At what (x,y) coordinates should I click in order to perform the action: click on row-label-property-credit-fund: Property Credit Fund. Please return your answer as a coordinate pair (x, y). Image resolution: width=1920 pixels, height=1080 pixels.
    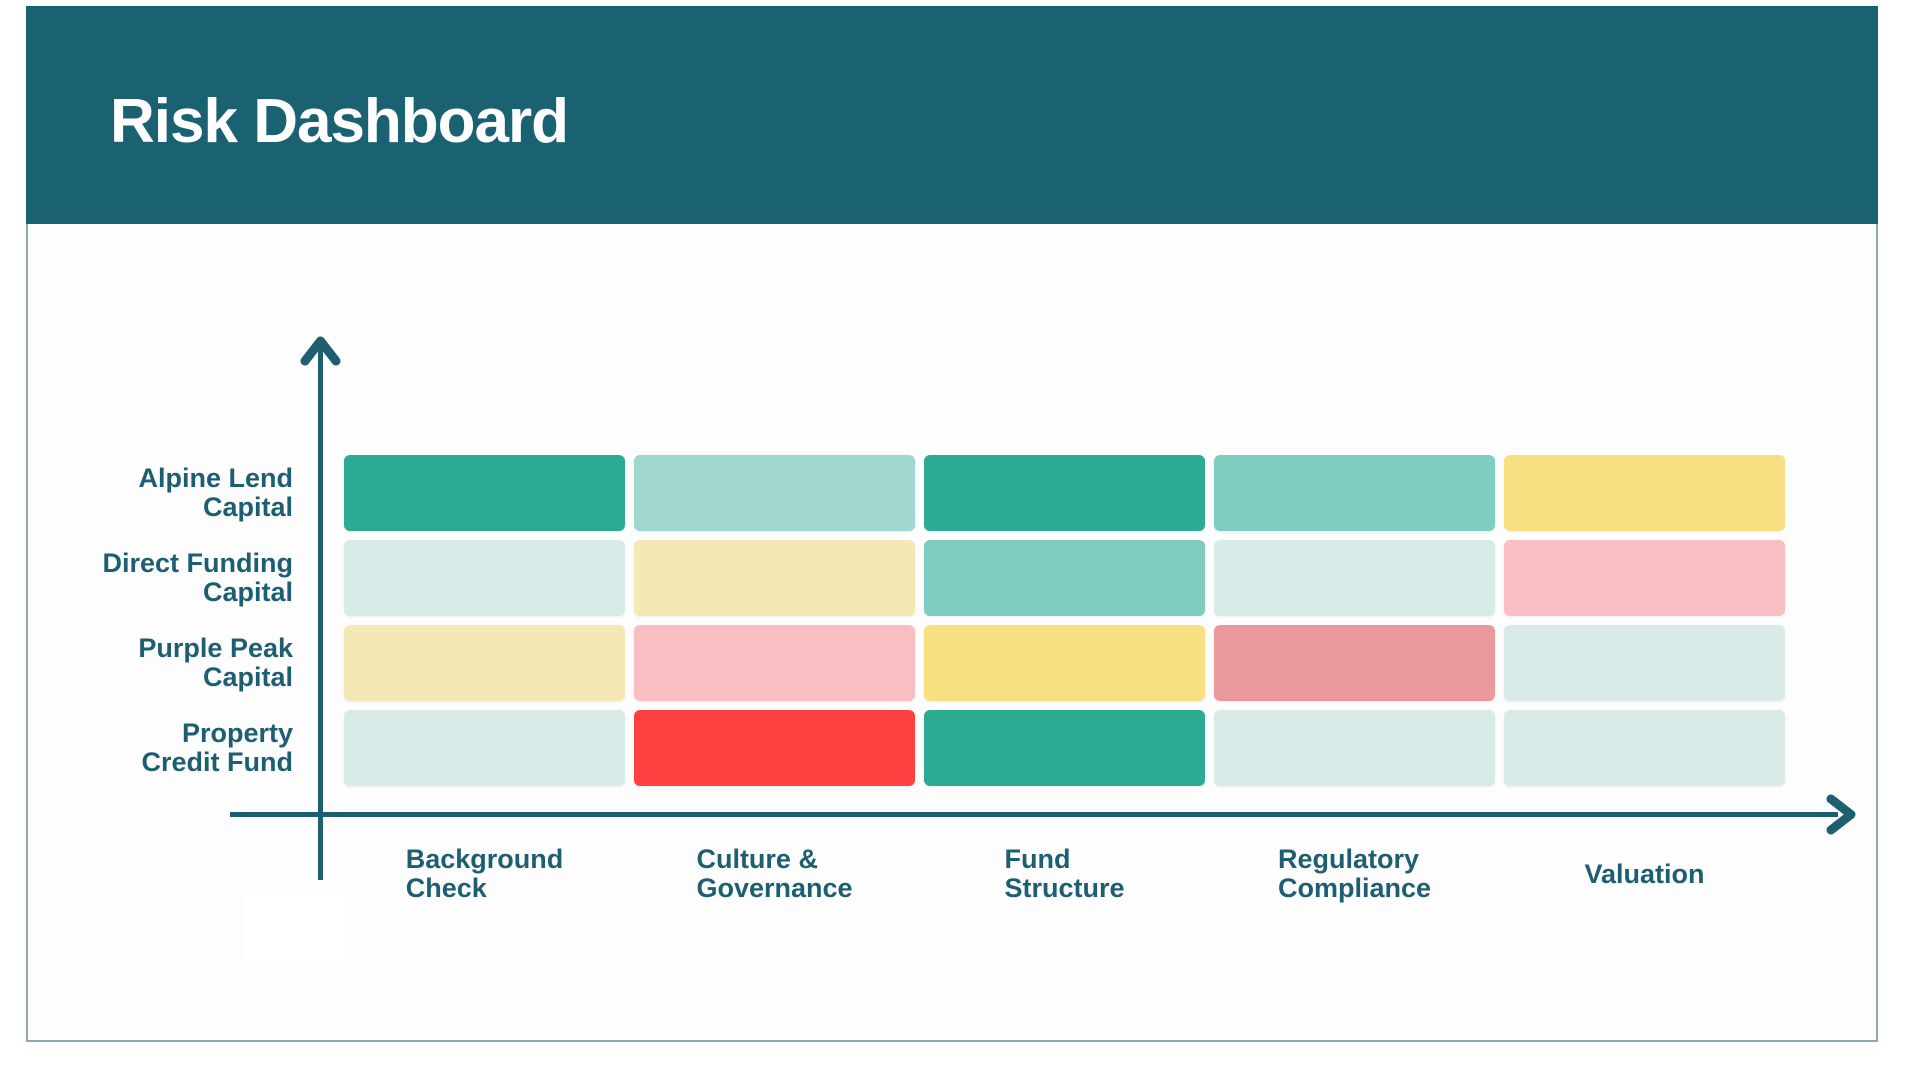
    Looking at the image, I should click on (217, 747).